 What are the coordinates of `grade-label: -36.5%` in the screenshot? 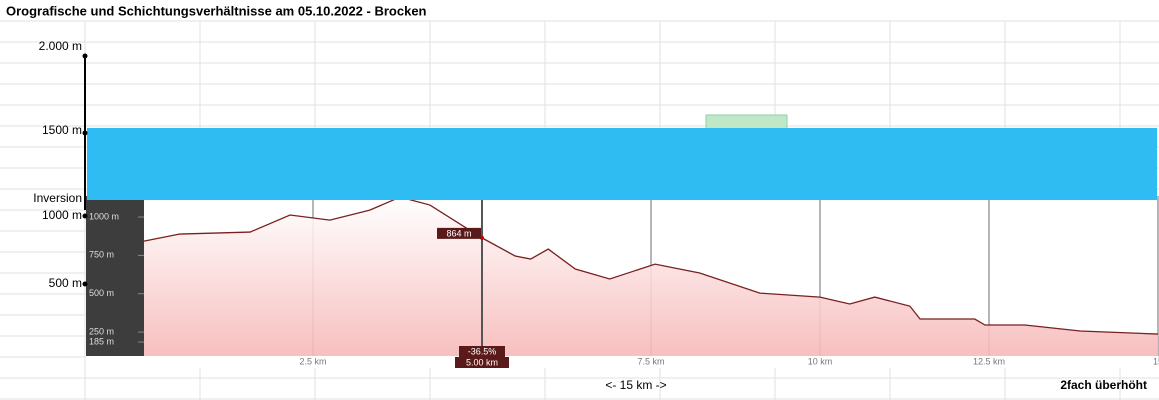 It's located at (482, 351).